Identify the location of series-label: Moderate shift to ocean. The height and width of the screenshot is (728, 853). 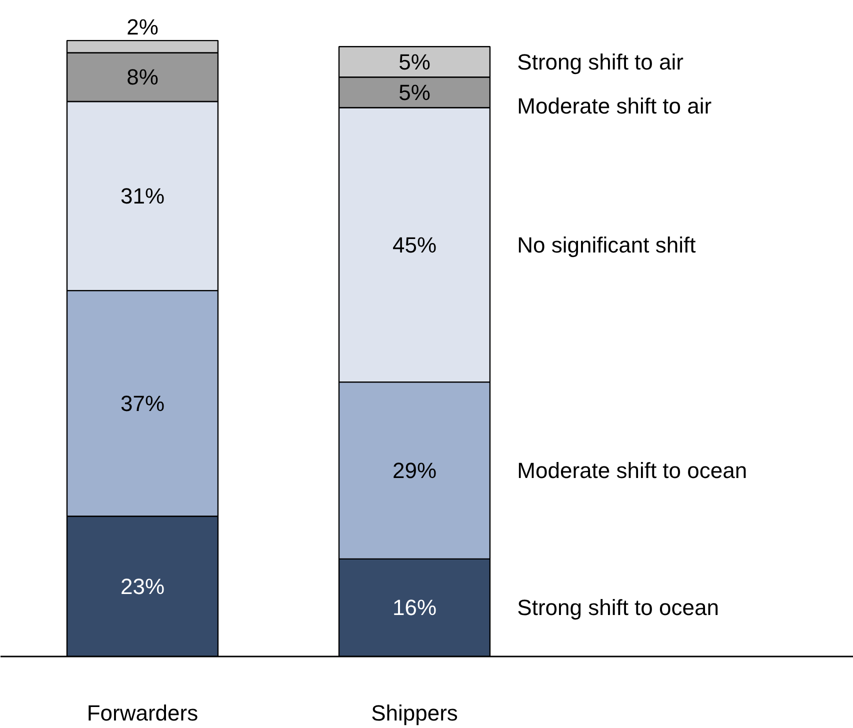
(632, 470).